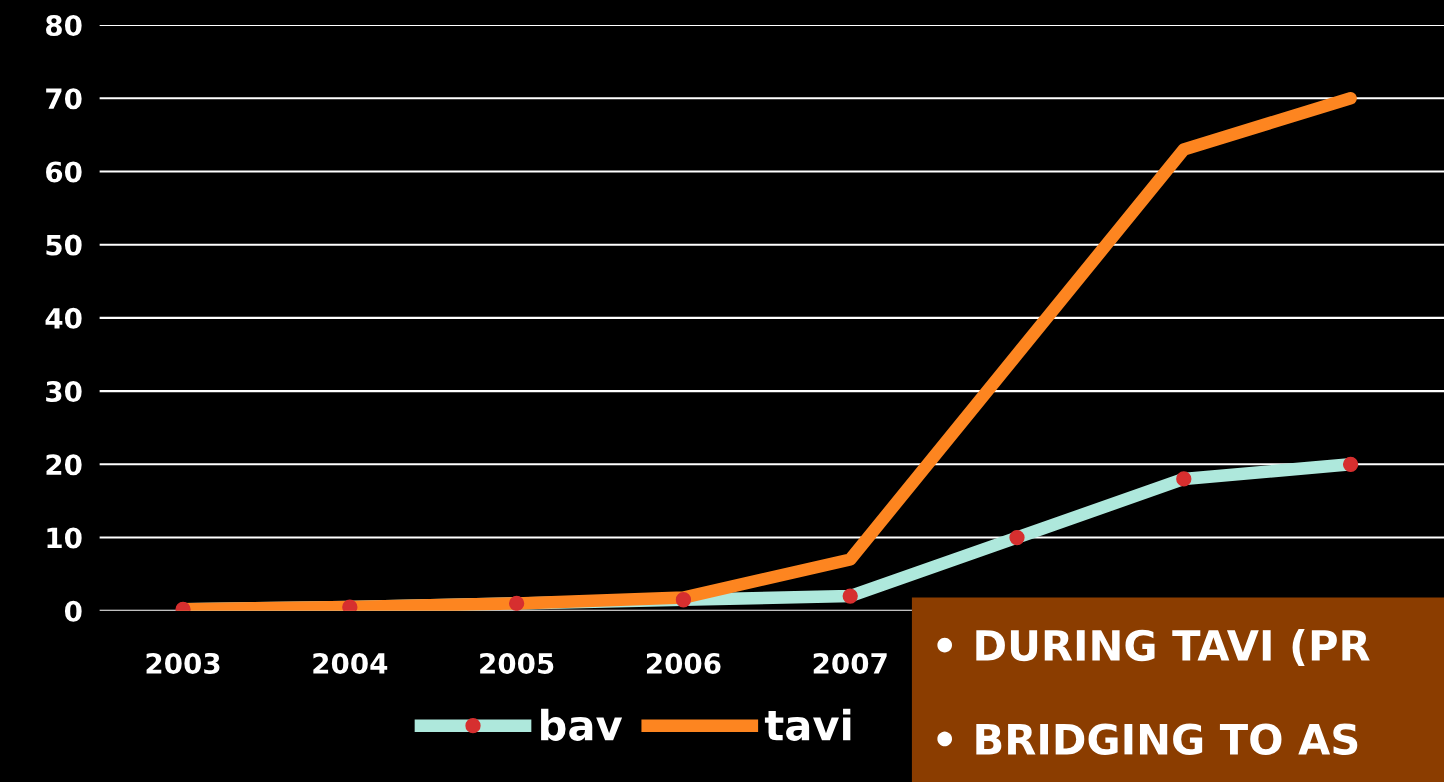 This screenshot has width=1444, height=782. What do you see at coordinates (64, 25) in the screenshot?
I see `y-tick-label: 80` at bounding box center [64, 25].